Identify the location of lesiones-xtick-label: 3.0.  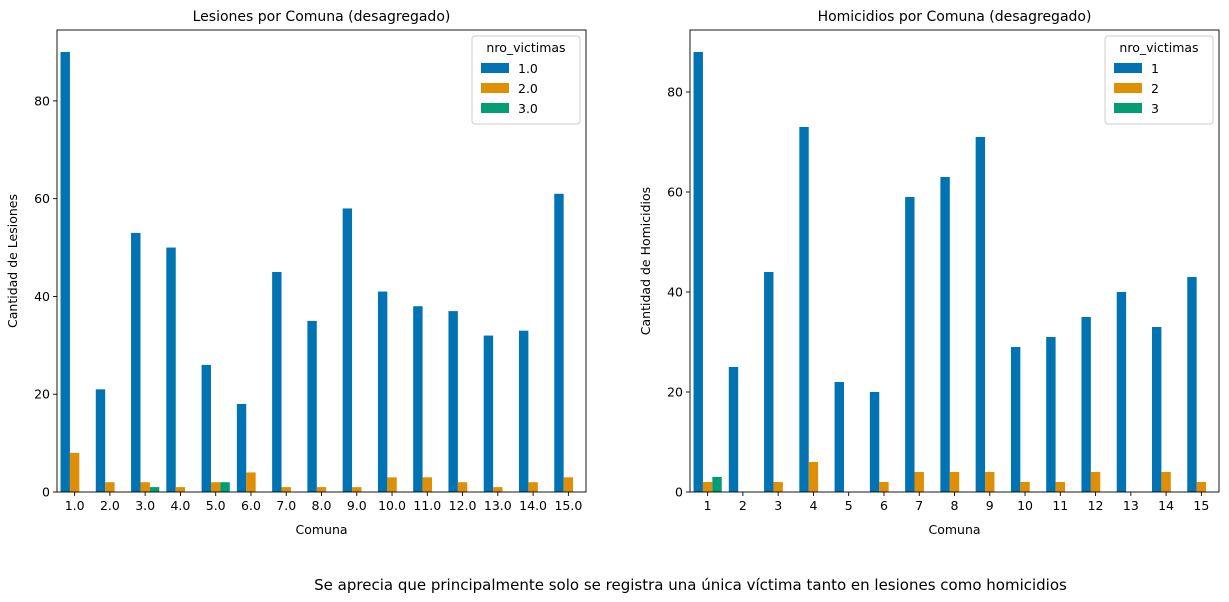
(145, 505).